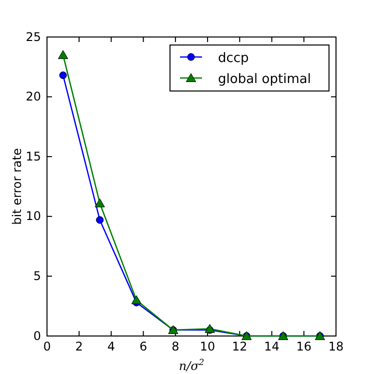 This screenshot has width=374, height=374. What do you see at coordinates (33, 97) in the screenshot?
I see `y-tick-label: 20` at bounding box center [33, 97].